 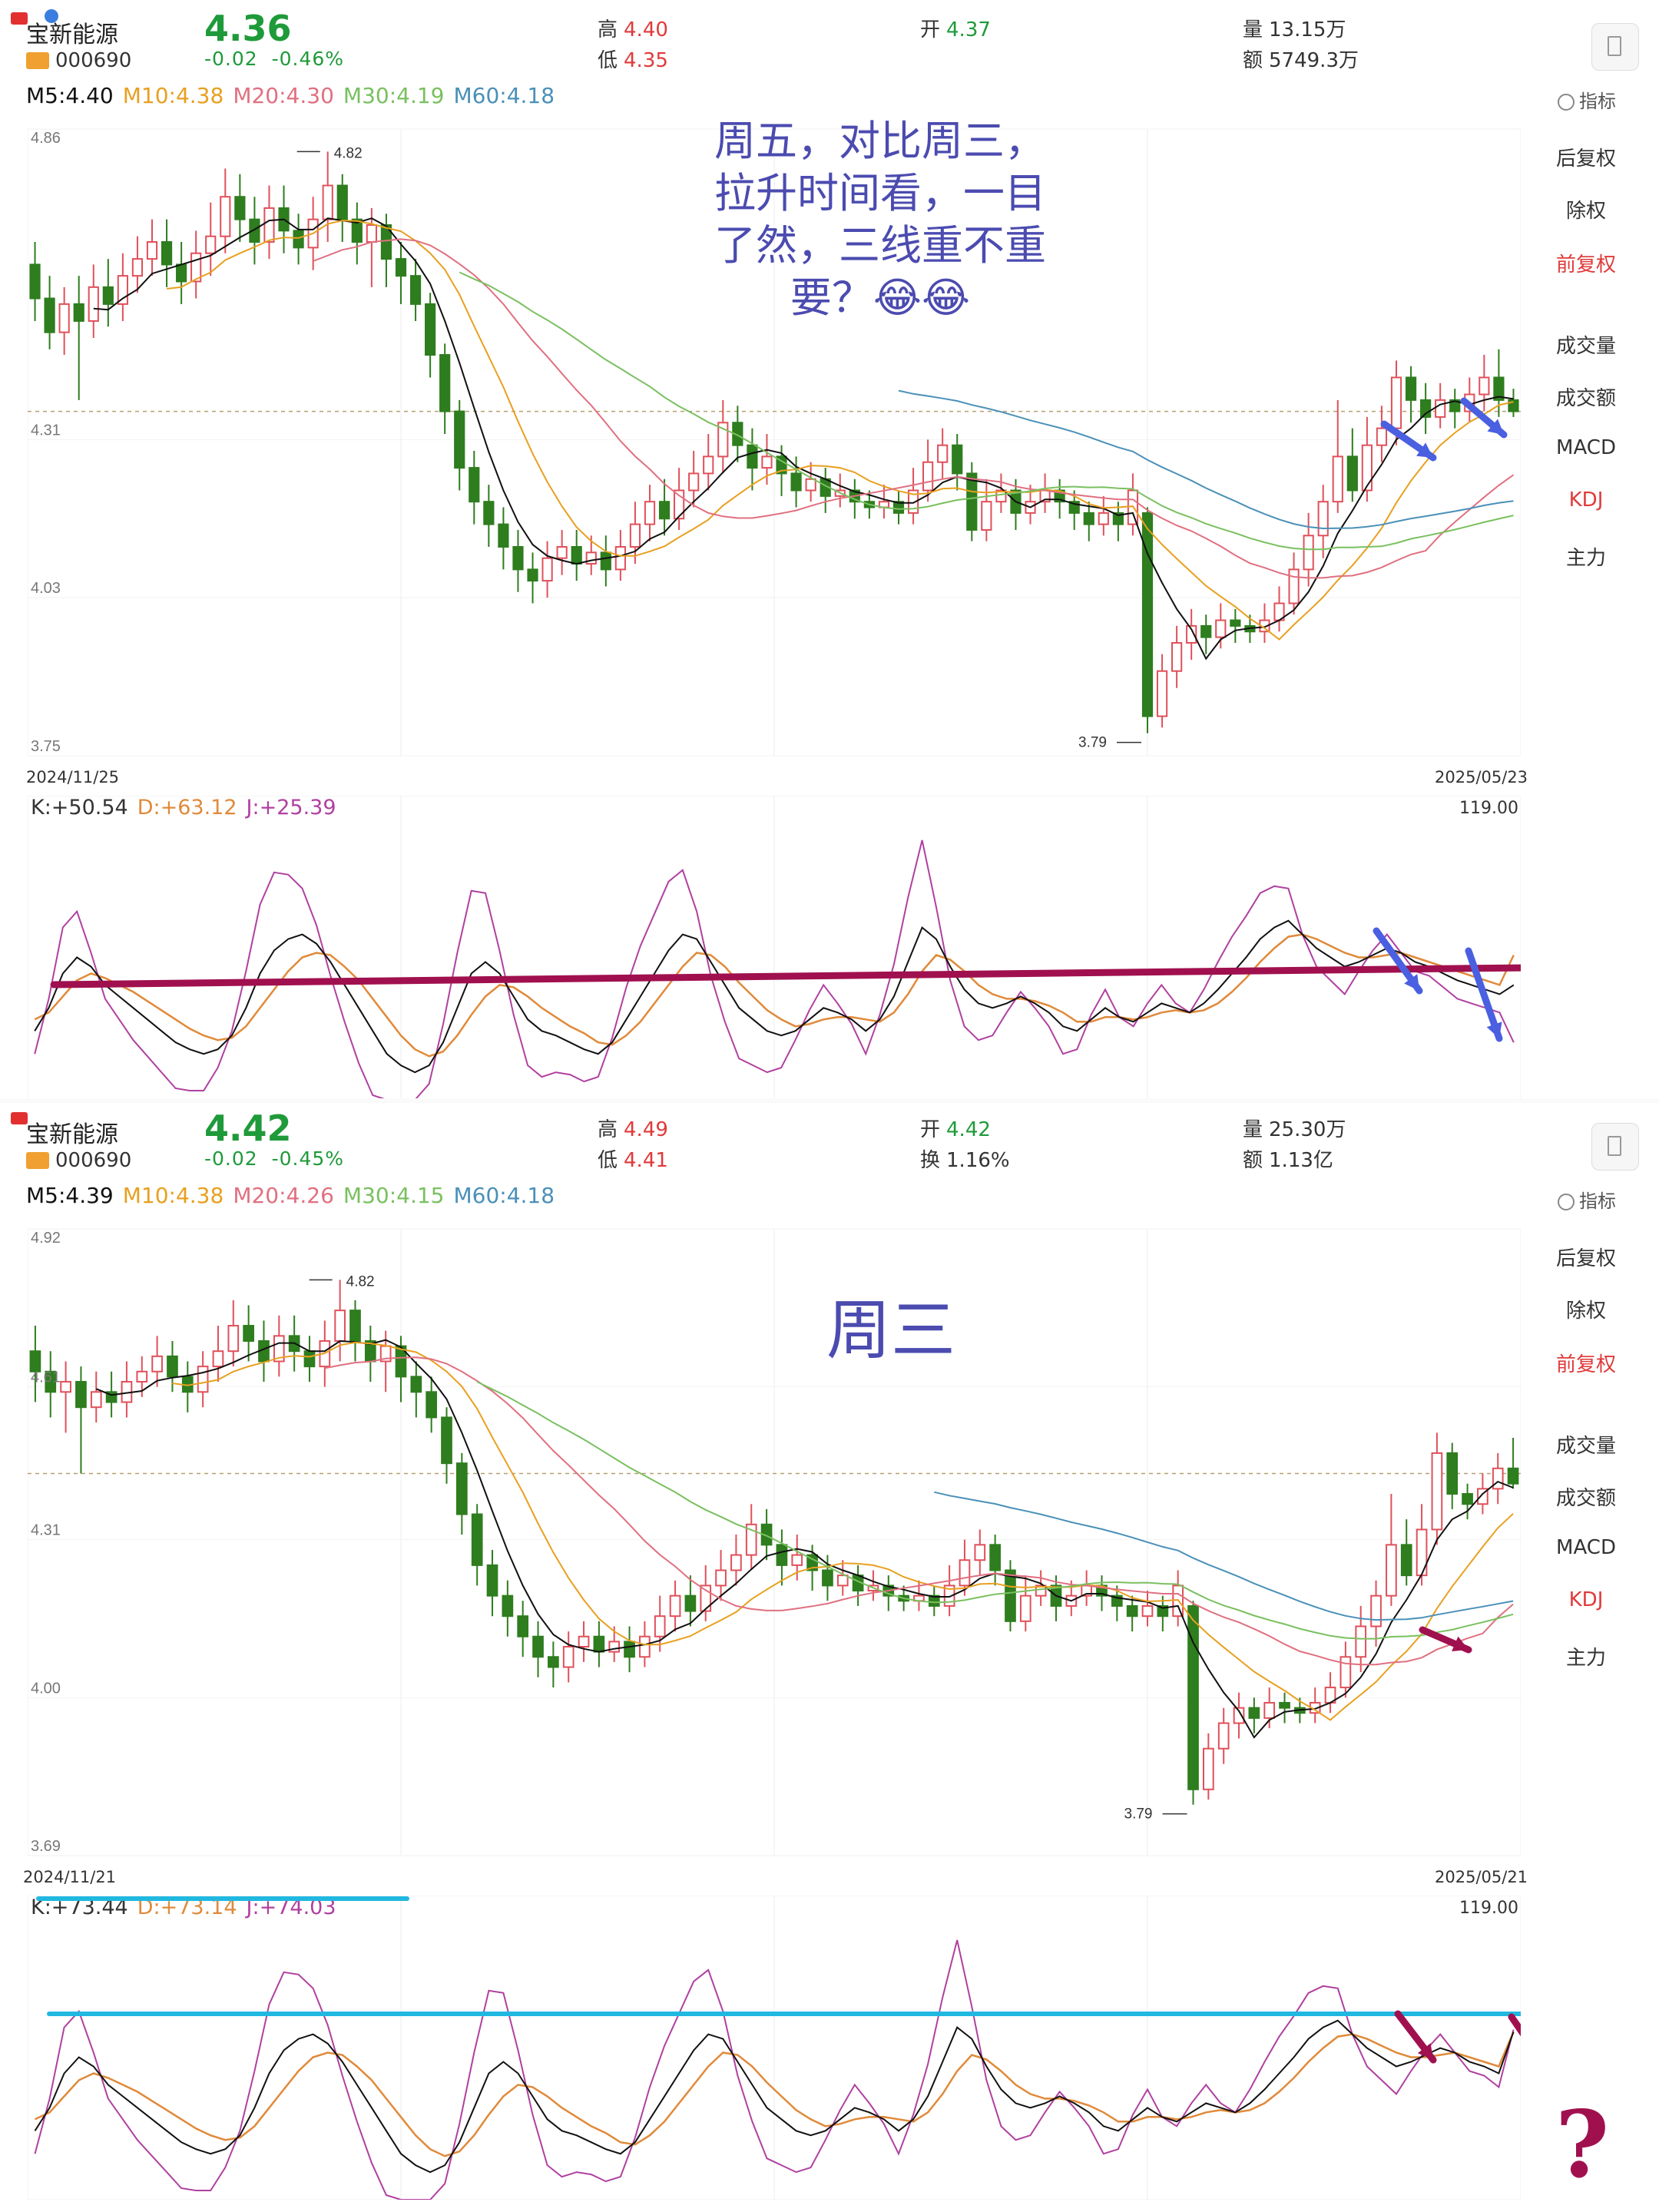 I want to click on amount-value: 5749.3万, so click(x=1314, y=61).